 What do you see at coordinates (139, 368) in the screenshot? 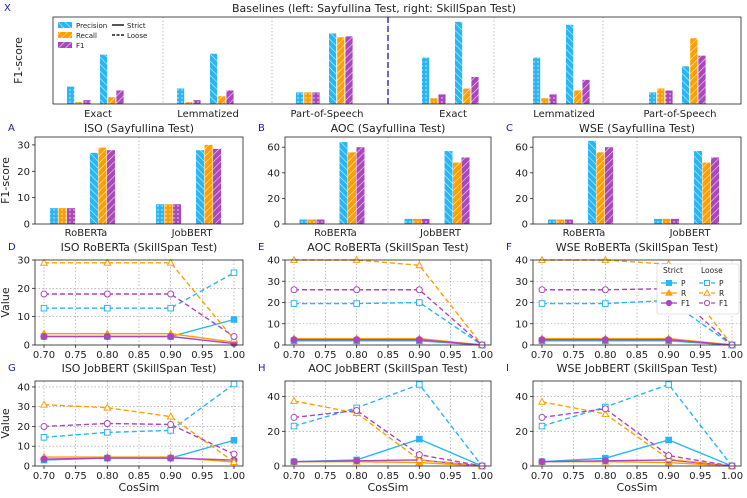
I see `panel-title: ISO JobBERT (SkillSpan Test)` at bounding box center [139, 368].